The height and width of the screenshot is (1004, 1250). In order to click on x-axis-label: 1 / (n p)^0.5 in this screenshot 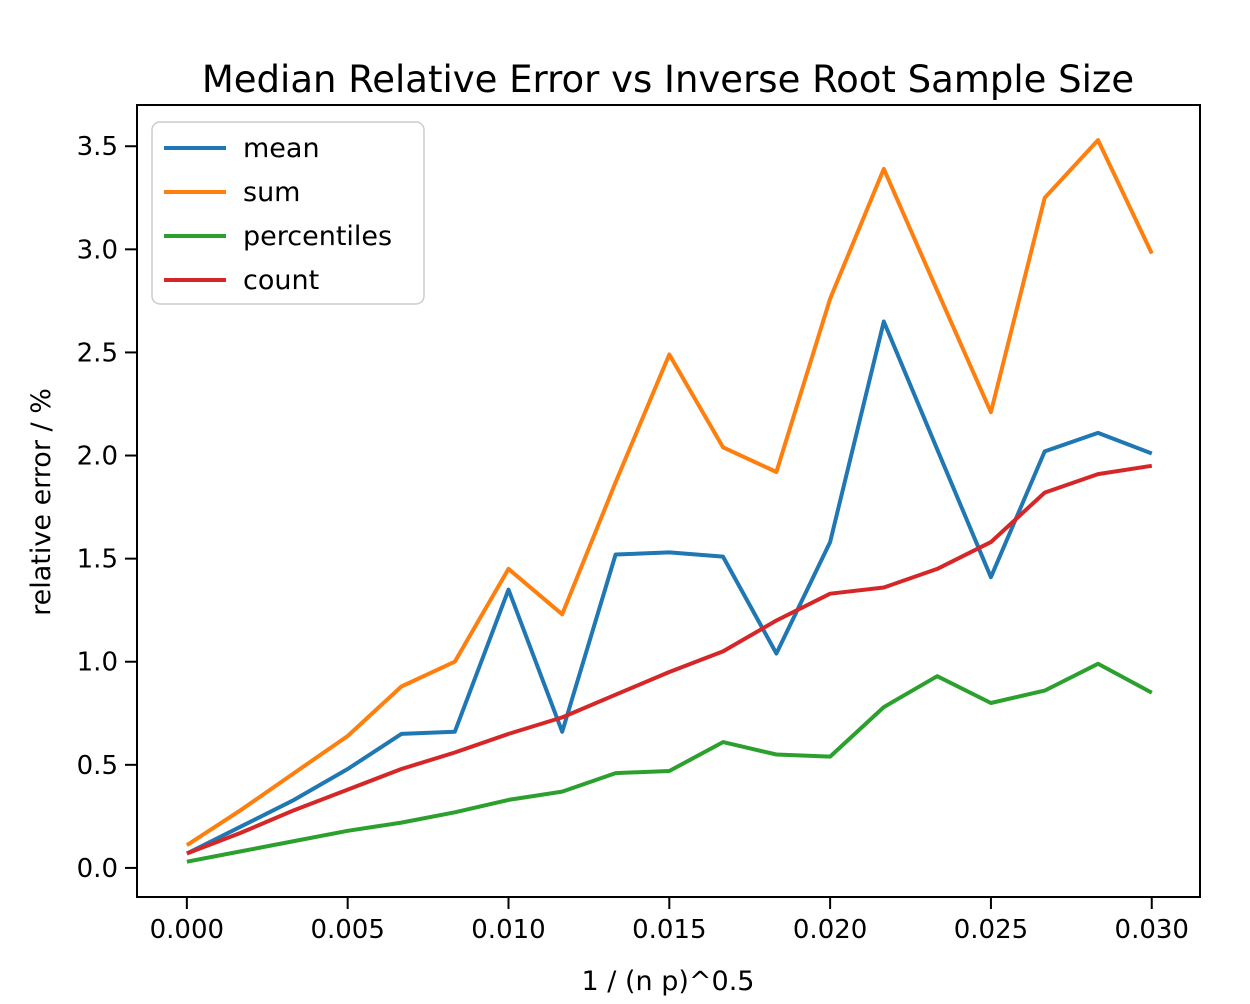, I will do `click(668, 981)`.